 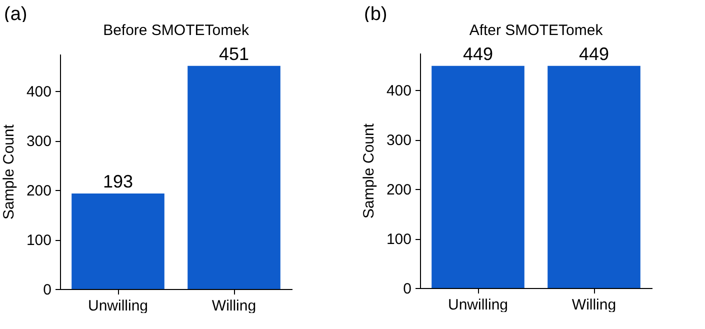 I want to click on data-label: 451, so click(x=234, y=54).